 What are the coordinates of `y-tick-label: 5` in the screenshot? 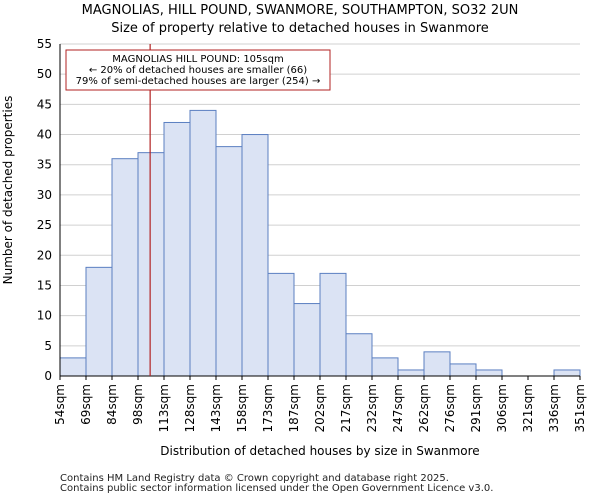 It's located at (48, 346).